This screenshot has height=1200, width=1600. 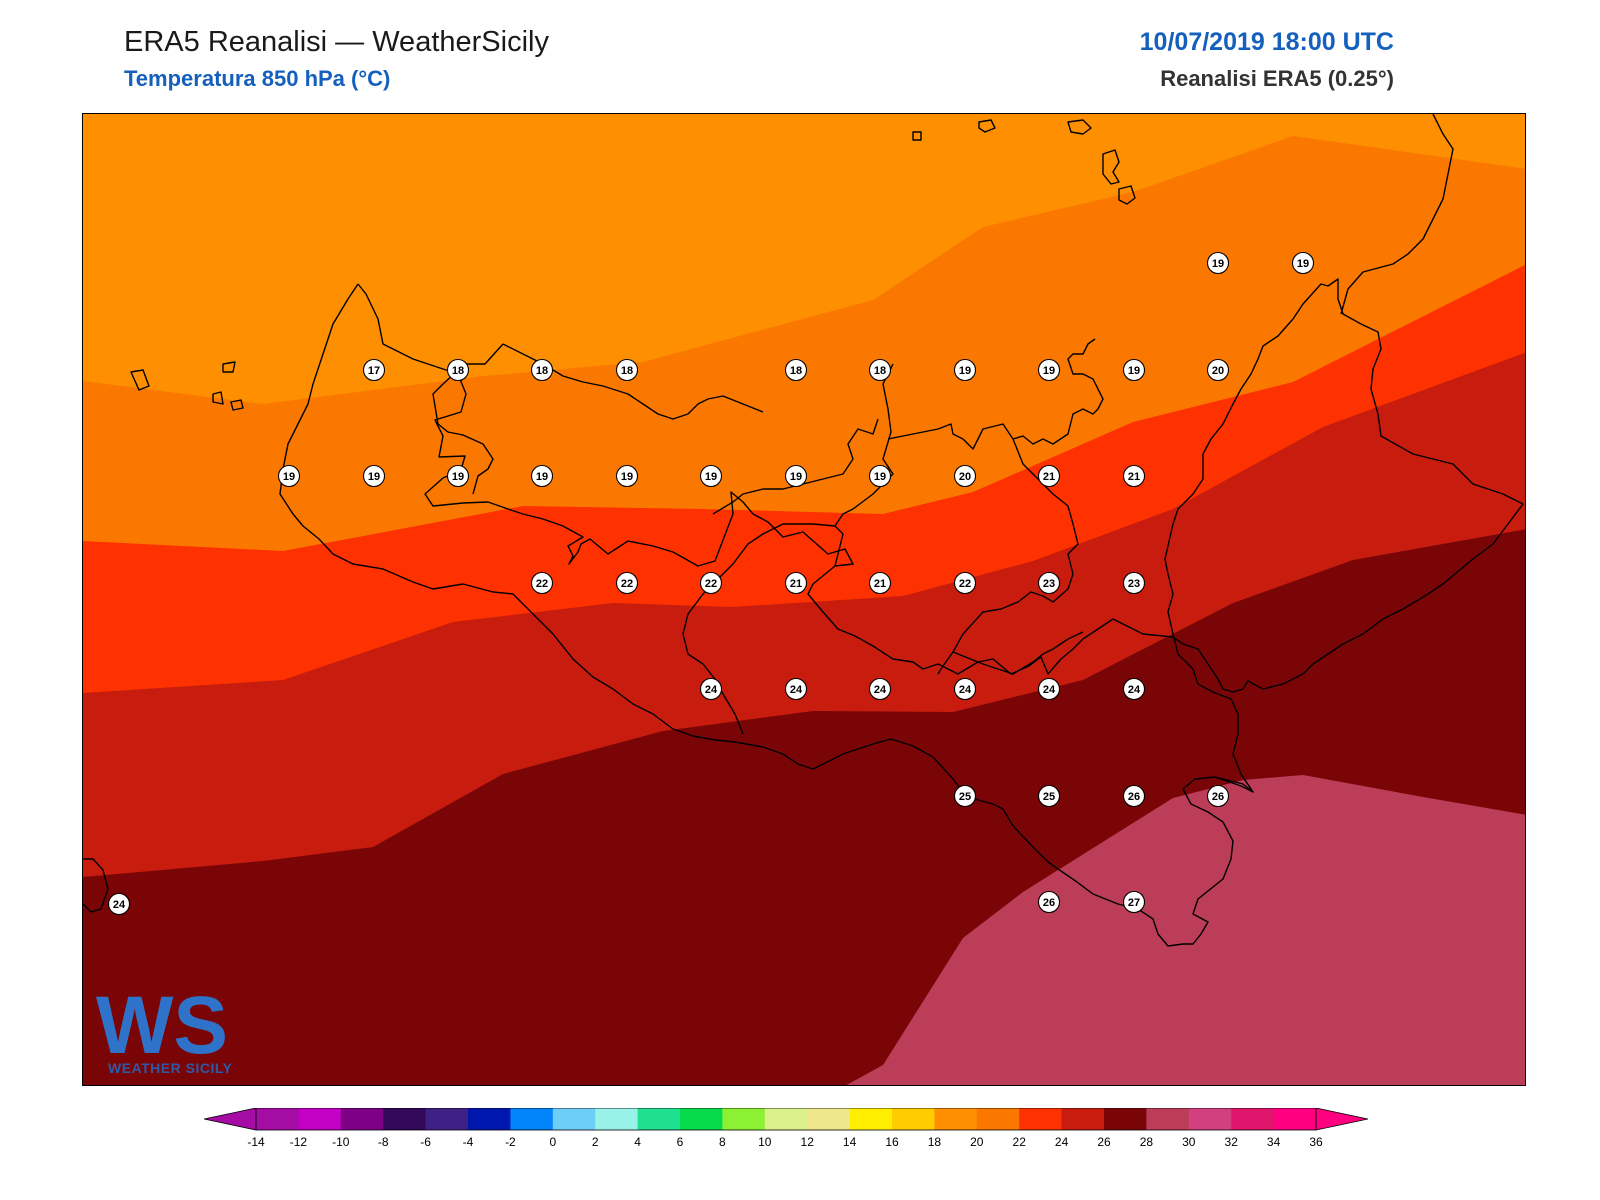 What do you see at coordinates (468, 1142) in the screenshot?
I see `colorbar-tick-label: -4` at bounding box center [468, 1142].